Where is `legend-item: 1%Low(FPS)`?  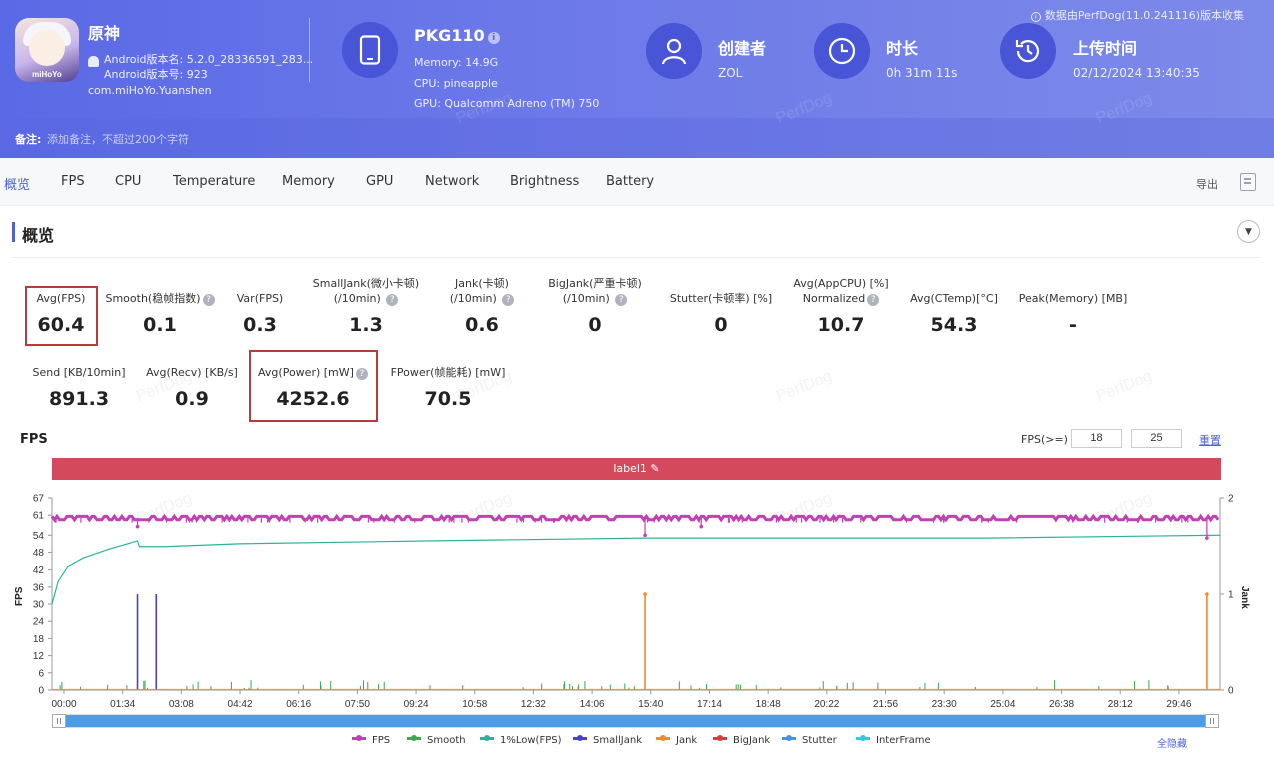
legend-item: 1%Low(FPS) is located at coordinates (521, 740).